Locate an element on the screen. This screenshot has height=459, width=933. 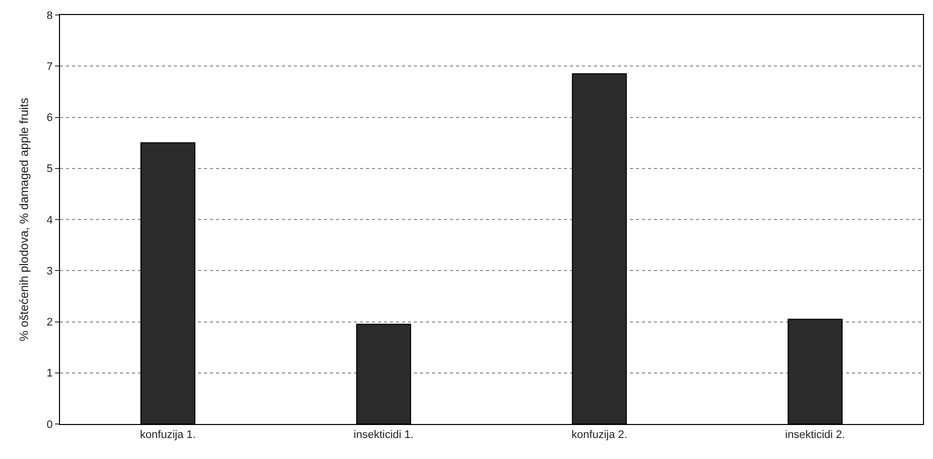
y-tick-label: 6 is located at coordinates (49, 118).